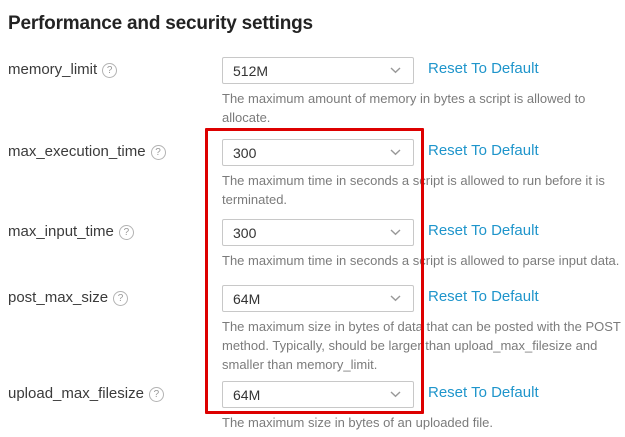  I want to click on setting-label: max_execution_time, so click(77, 151).